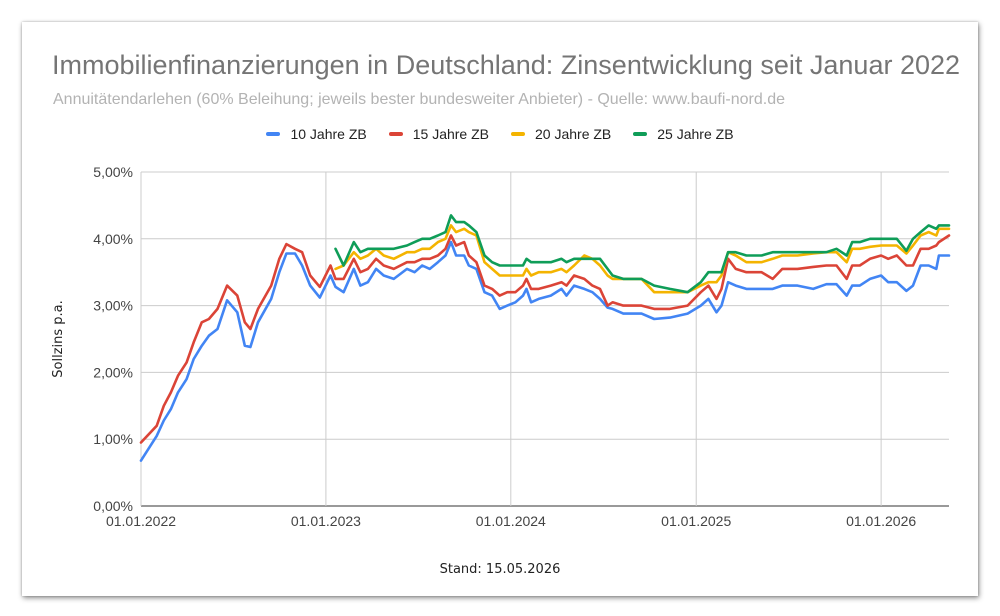  What do you see at coordinates (511, 521) in the screenshot?
I see `x-tick-label: 01.01.2024` at bounding box center [511, 521].